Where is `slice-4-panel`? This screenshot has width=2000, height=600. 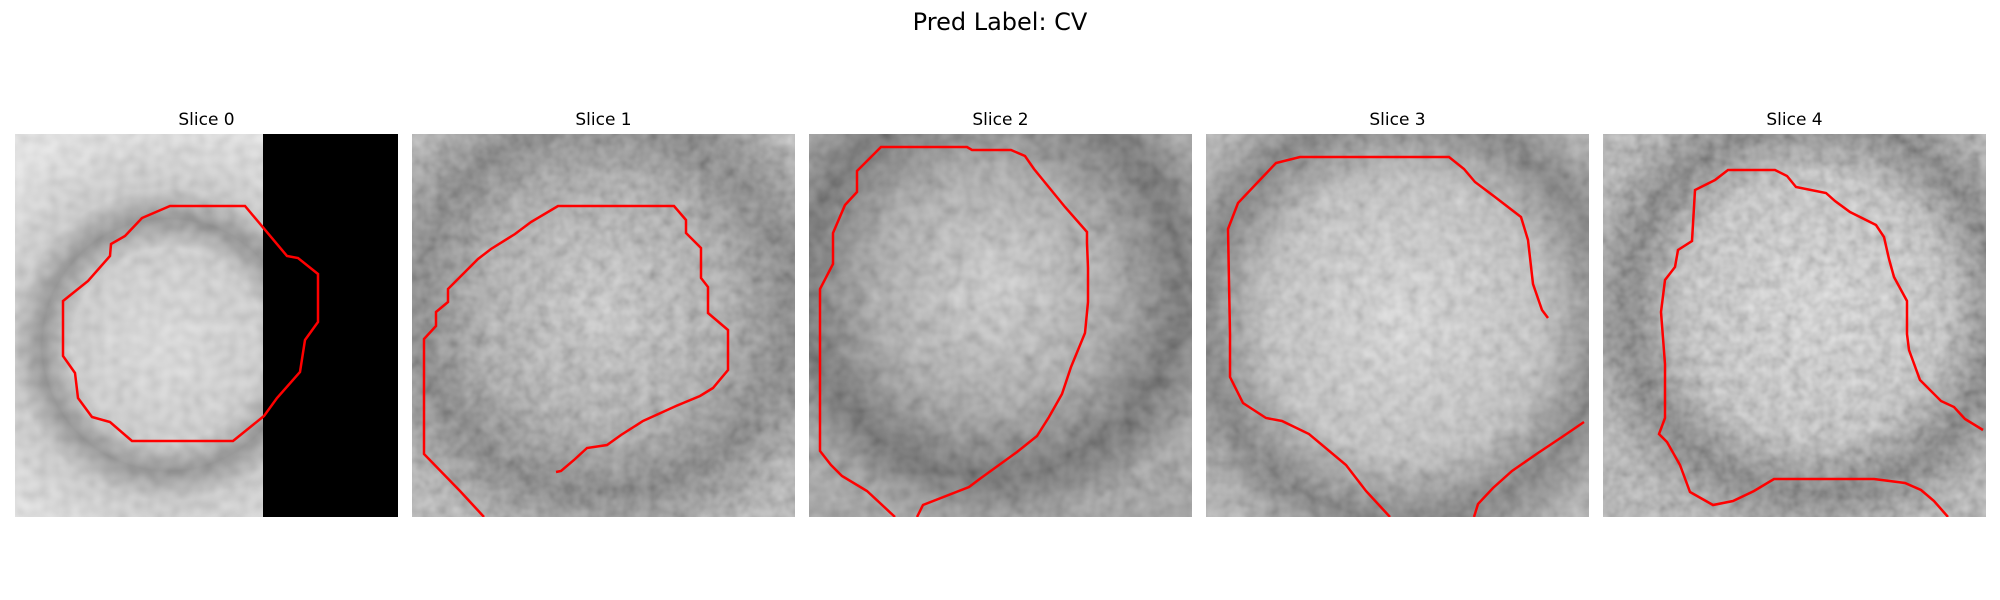
slice-4-panel is located at coordinates (1794, 325).